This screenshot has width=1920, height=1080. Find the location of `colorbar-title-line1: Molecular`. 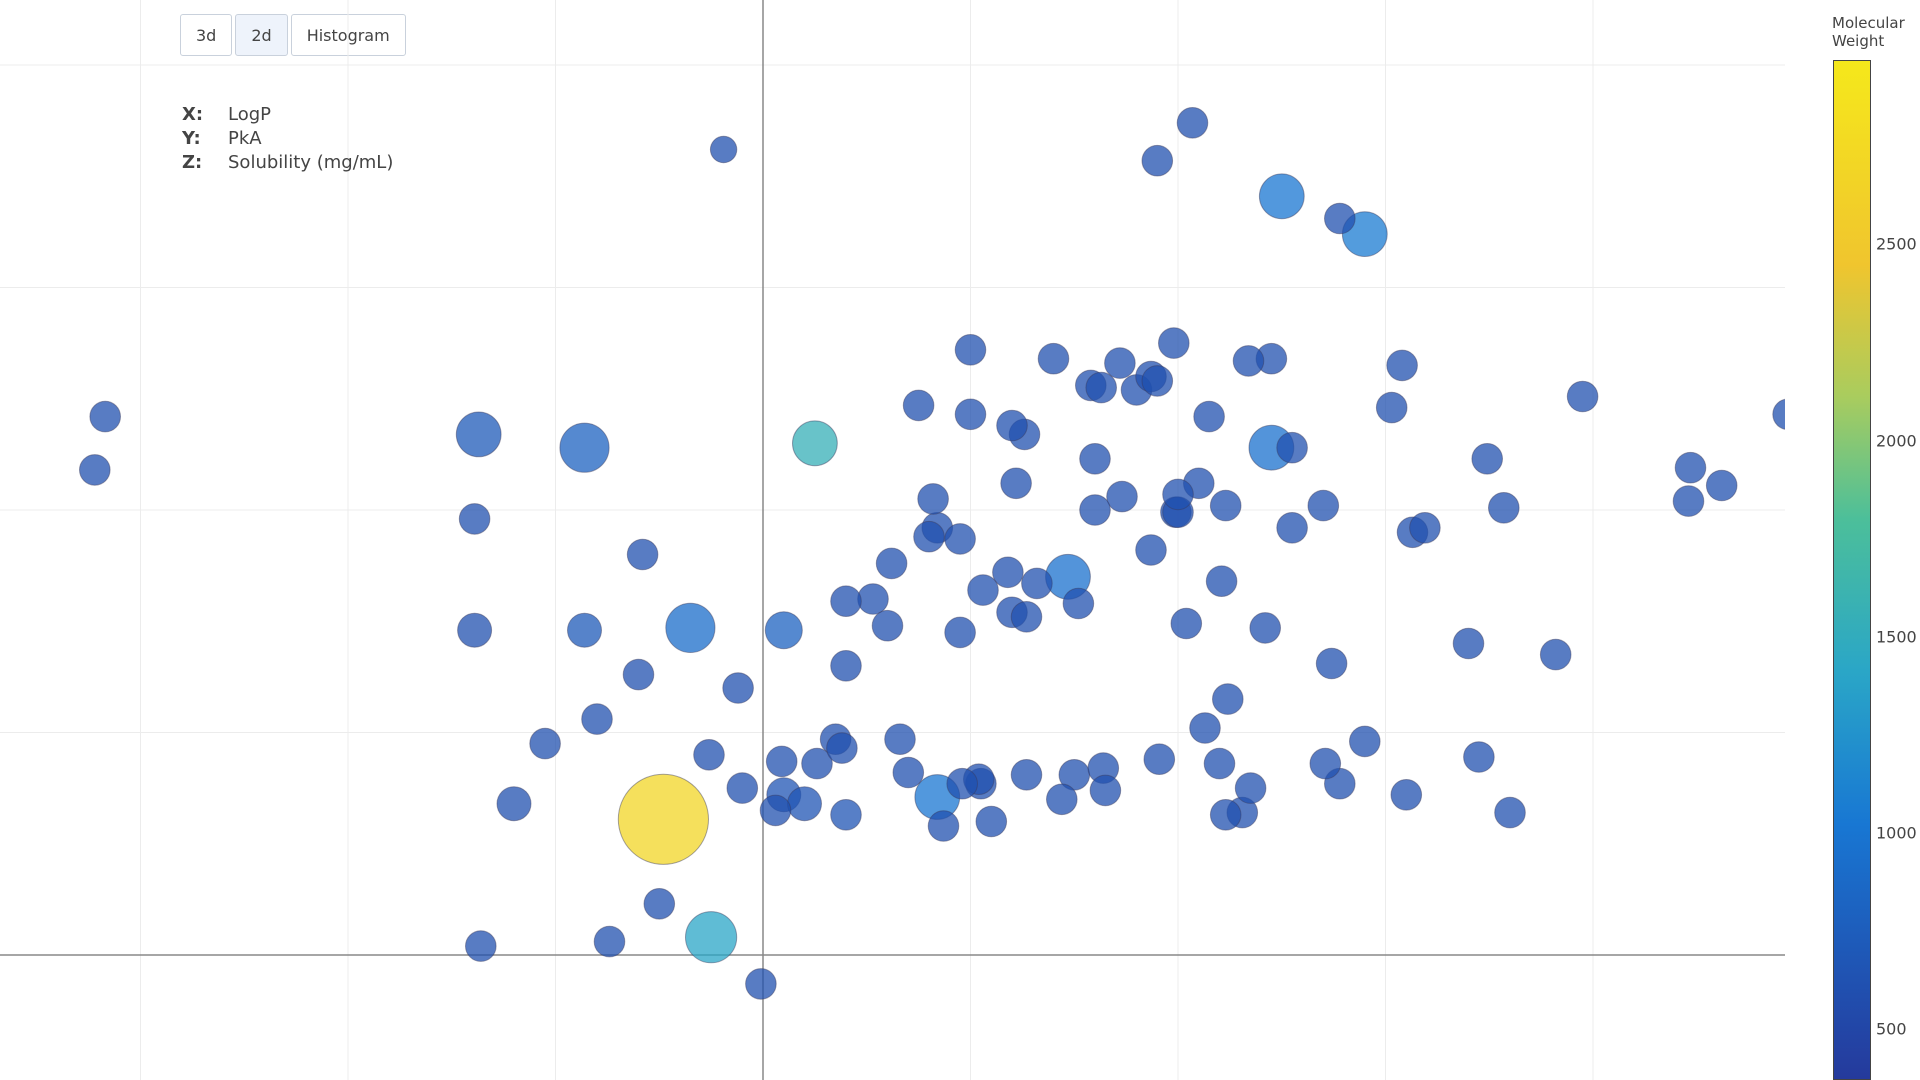

colorbar-title-line1: Molecular is located at coordinates (1868, 23).